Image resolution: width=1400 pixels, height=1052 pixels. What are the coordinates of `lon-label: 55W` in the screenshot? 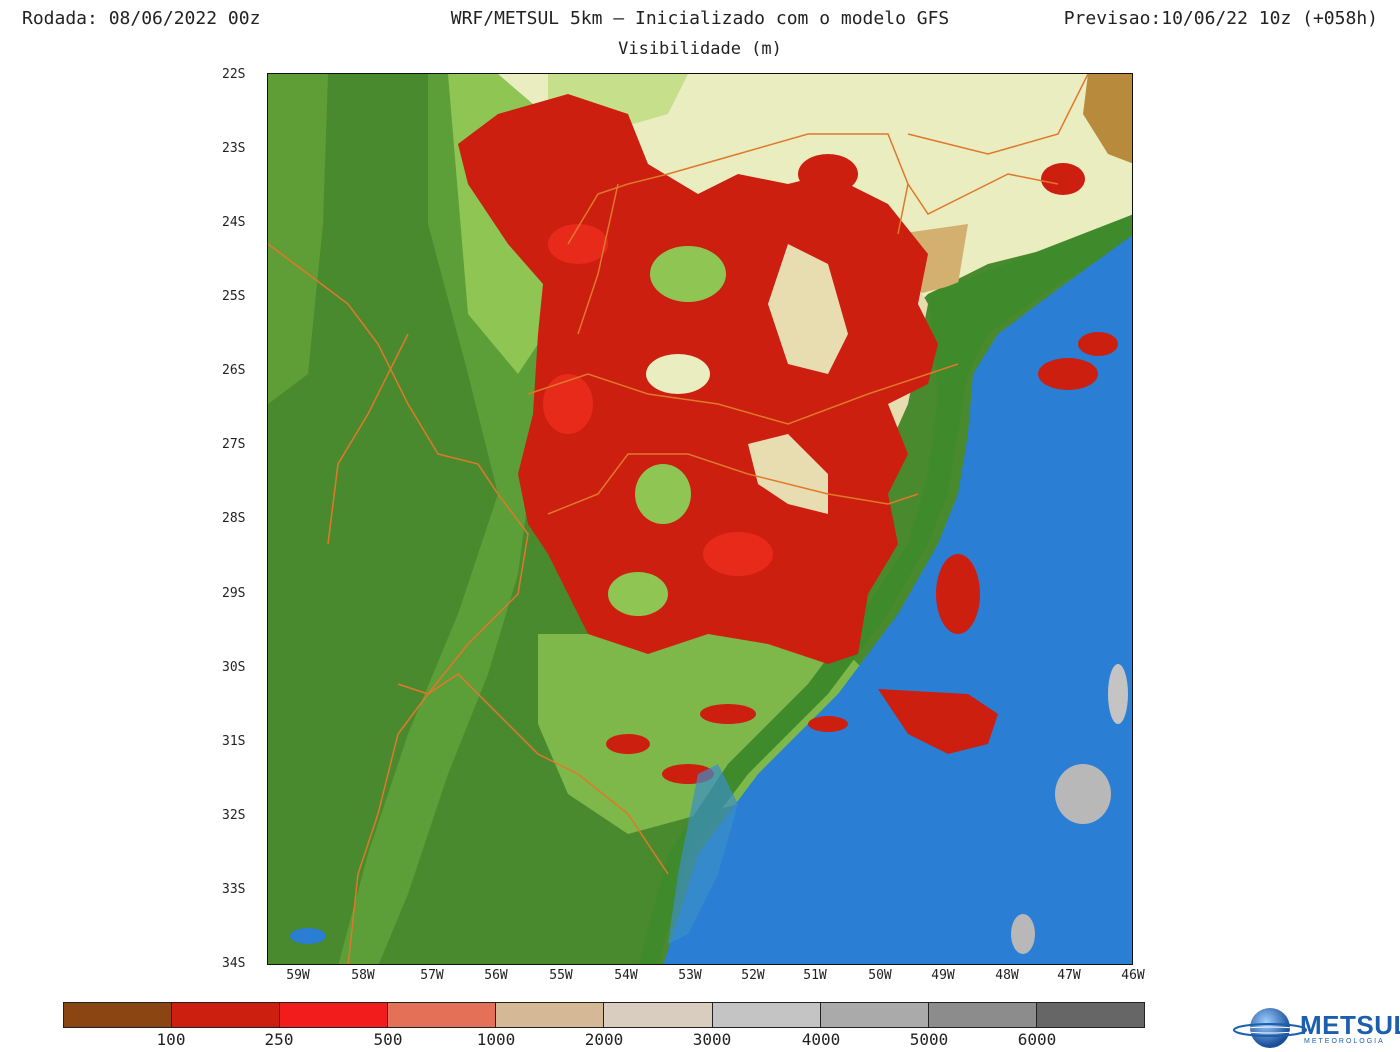 It's located at (561, 975).